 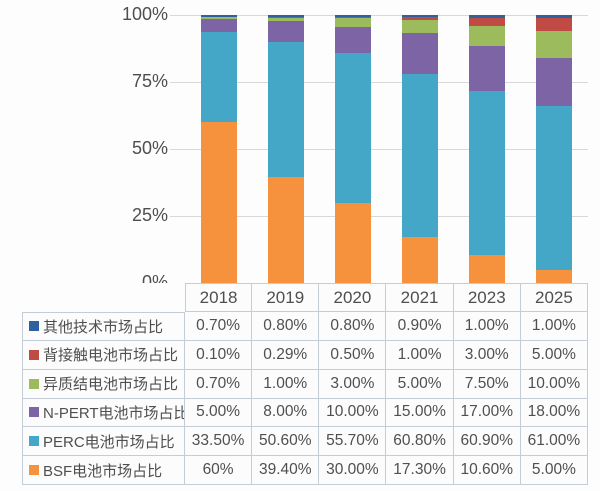 What do you see at coordinates (487, 442) in the screenshot?
I see `value-cell: 60.90%` at bounding box center [487, 442].